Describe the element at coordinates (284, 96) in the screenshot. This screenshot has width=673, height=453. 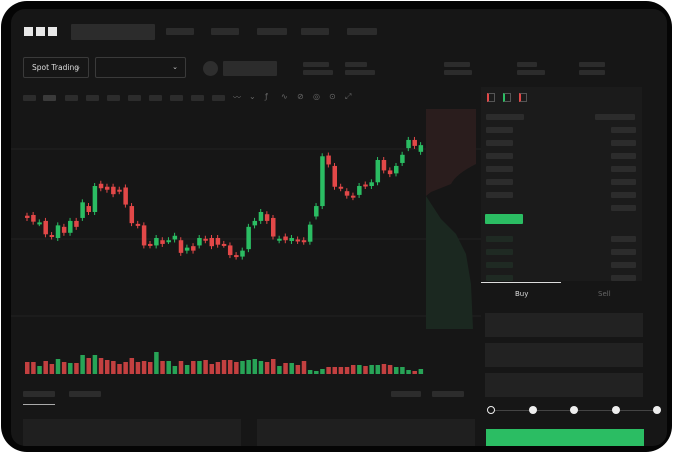
I see `line-tool-icon: ∿` at that location.